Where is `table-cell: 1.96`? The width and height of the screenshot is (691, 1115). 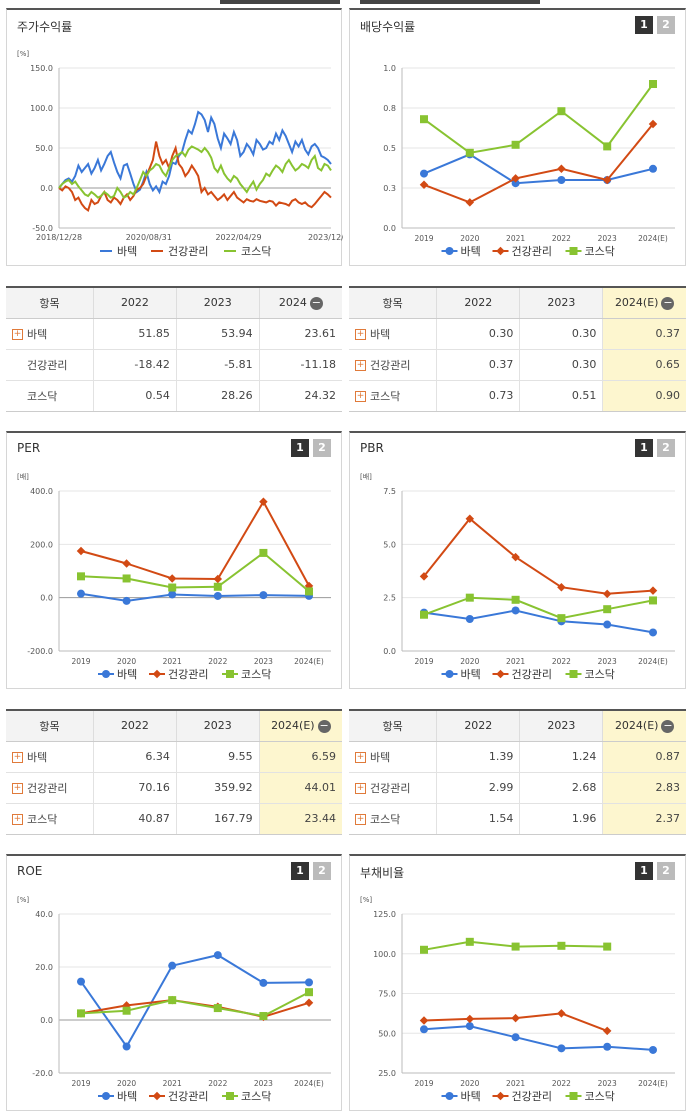 table-cell: 1.96 is located at coordinates (561, 818).